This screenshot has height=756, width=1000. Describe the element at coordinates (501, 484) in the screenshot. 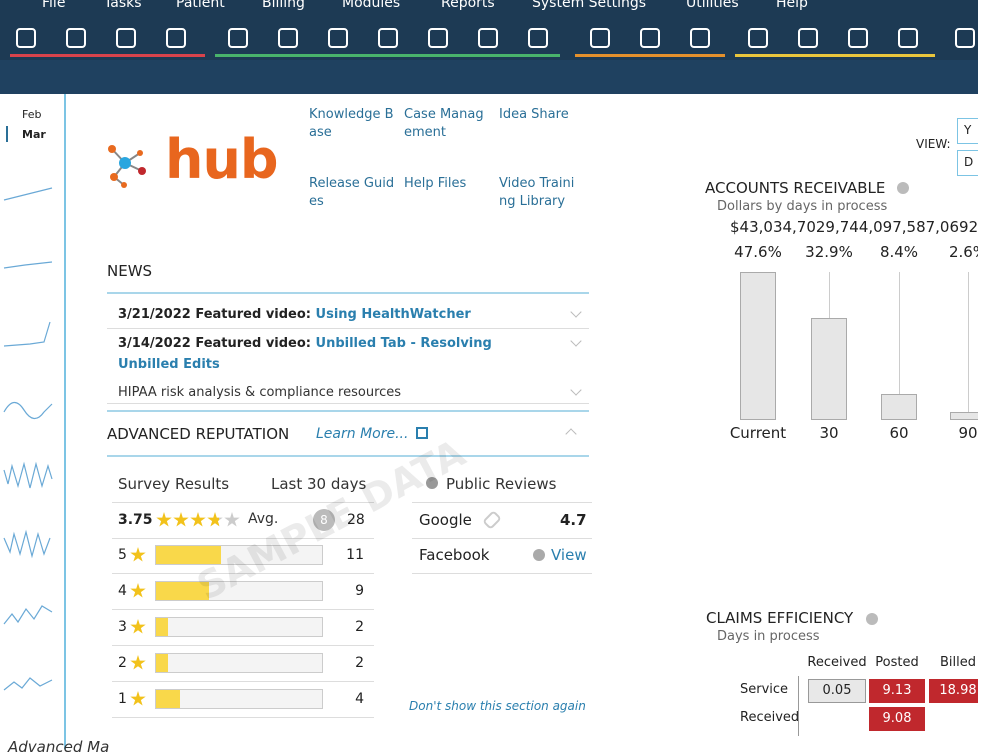

I see `reviews-title: Public Reviews` at that location.